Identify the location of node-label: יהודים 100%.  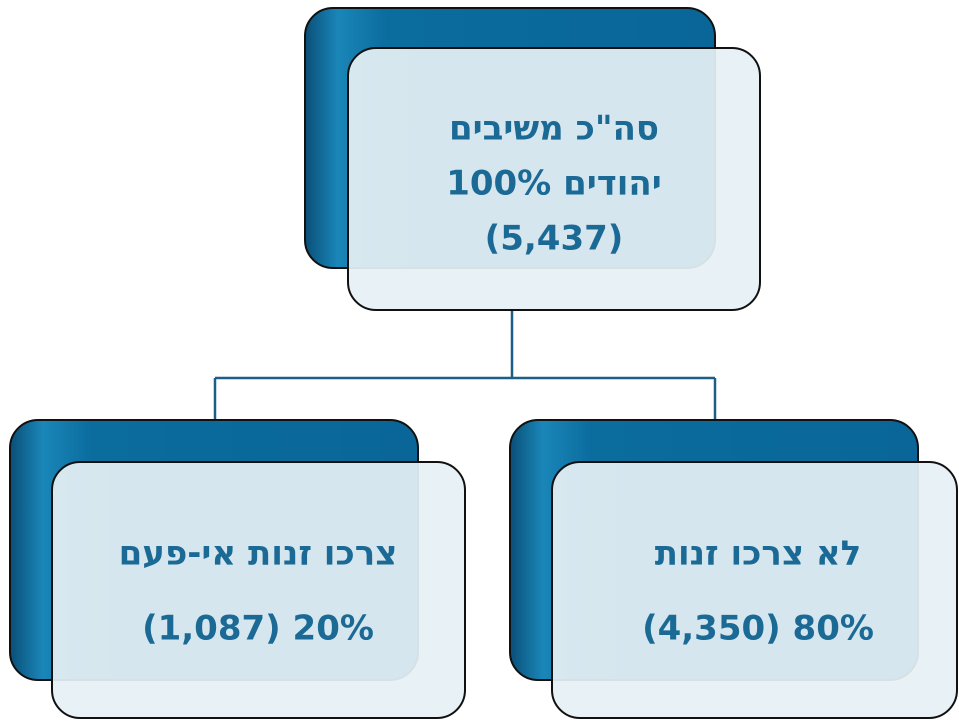
(554, 184).